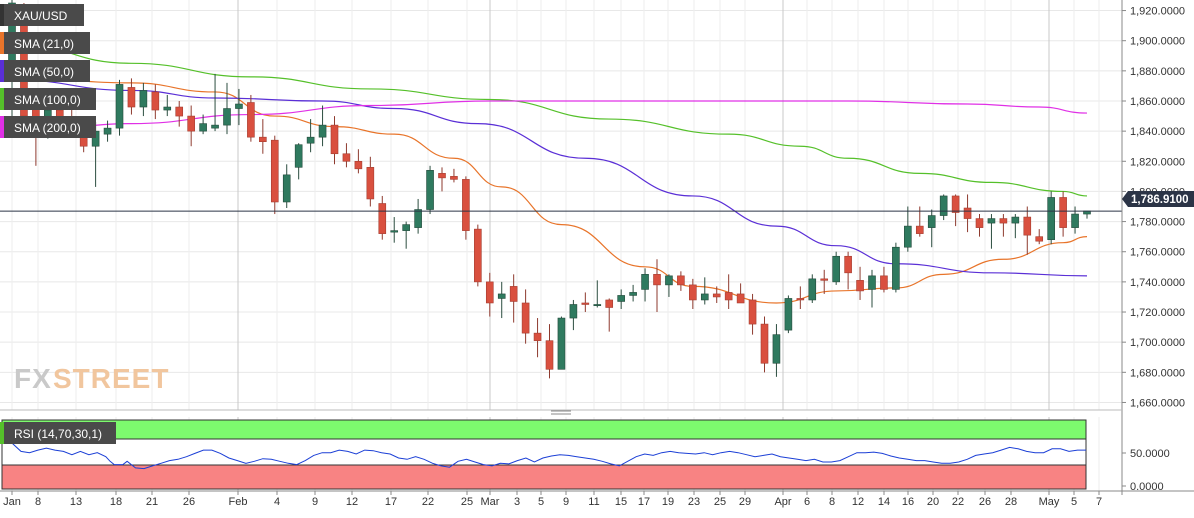  What do you see at coordinates (2, 43) in the screenshot?
I see `legend-sma-21-swatch` at bounding box center [2, 43].